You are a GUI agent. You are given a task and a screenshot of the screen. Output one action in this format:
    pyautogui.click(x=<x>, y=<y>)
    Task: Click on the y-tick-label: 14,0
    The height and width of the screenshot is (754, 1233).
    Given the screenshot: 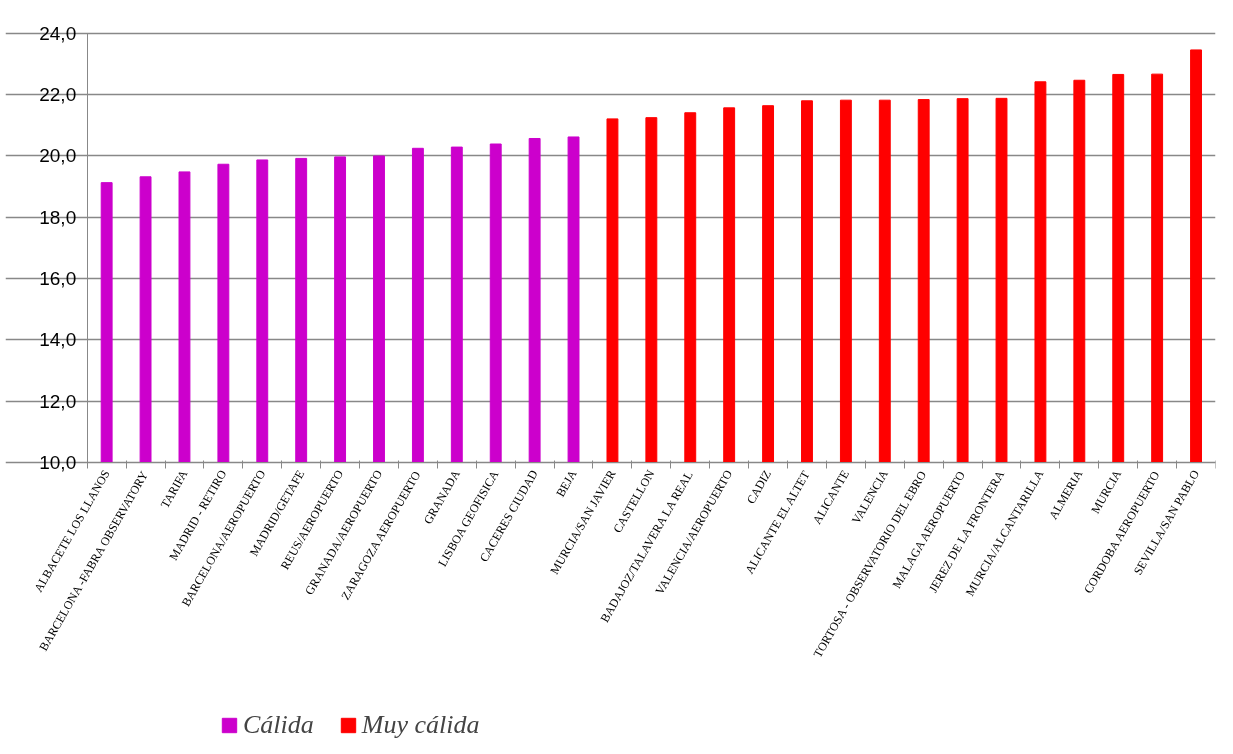 What is the action you would take?
    pyautogui.click(x=58, y=340)
    